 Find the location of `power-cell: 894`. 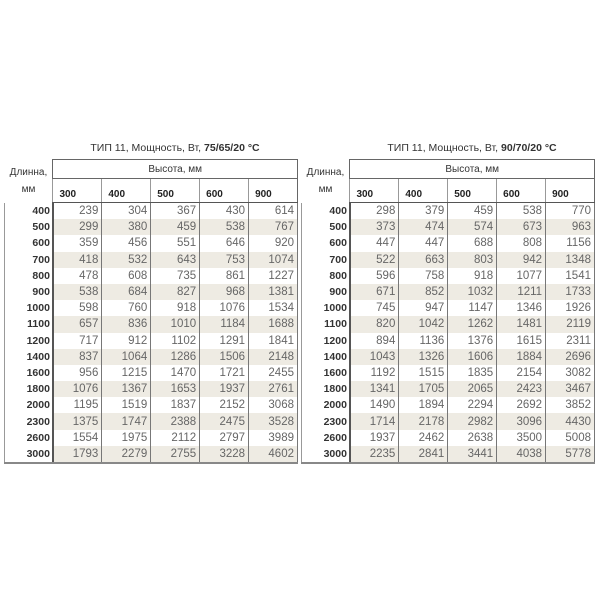

power-cell: 894 is located at coordinates (374, 340).